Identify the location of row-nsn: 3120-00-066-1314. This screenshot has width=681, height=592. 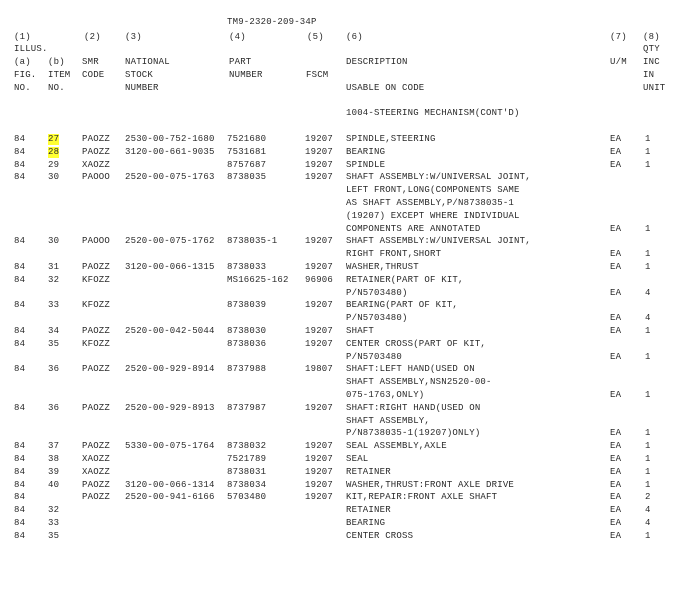
(170, 484).